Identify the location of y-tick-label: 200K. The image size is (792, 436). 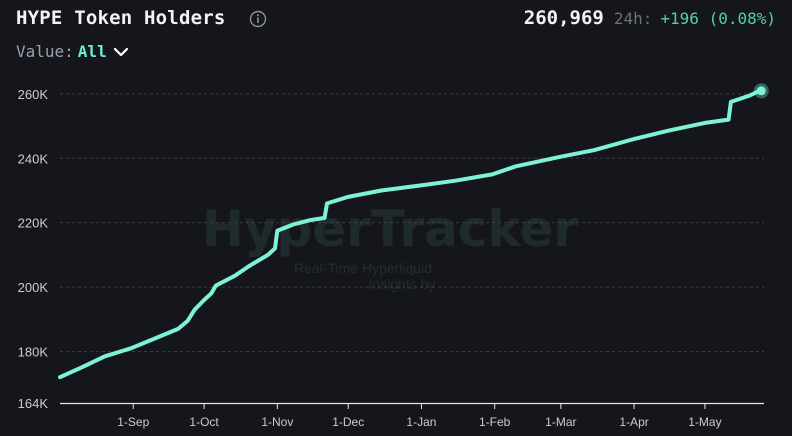
(33, 287).